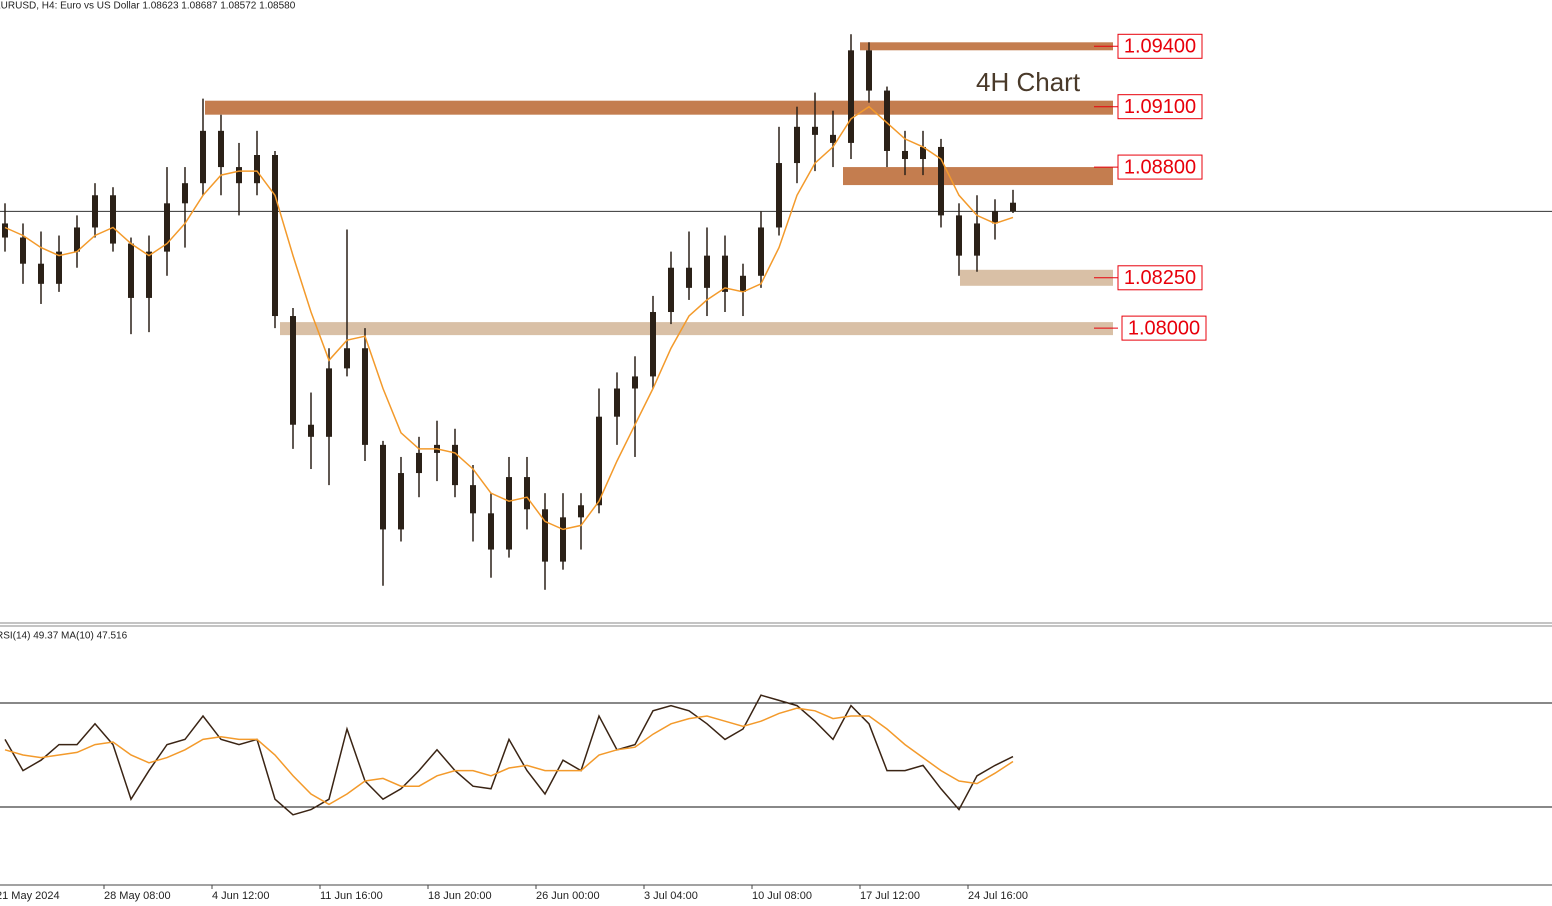  I want to click on x-tick-label: 18 Jun 20:00, so click(460, 896).